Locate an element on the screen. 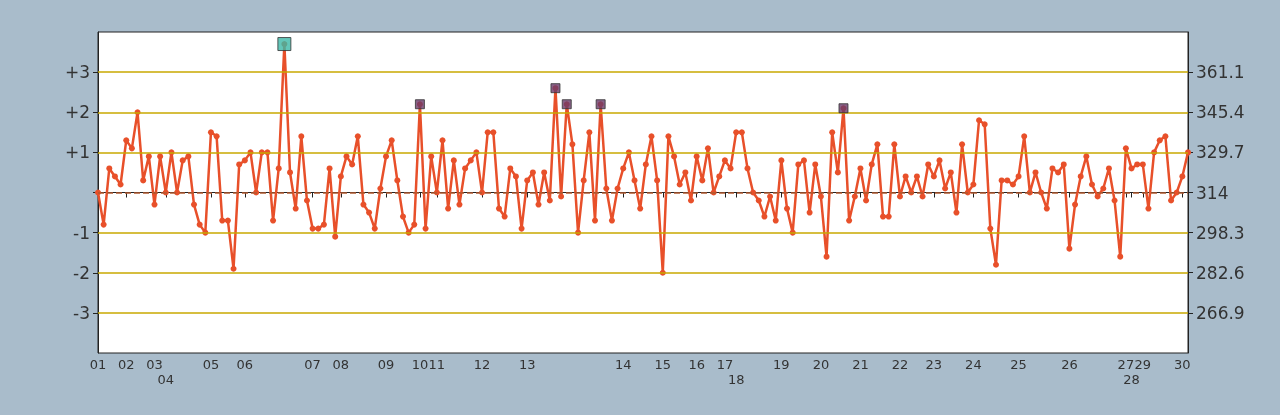 This screenshot has width=1280, height=415. x-tick-label: 06 is located at coordinates (245, 364).